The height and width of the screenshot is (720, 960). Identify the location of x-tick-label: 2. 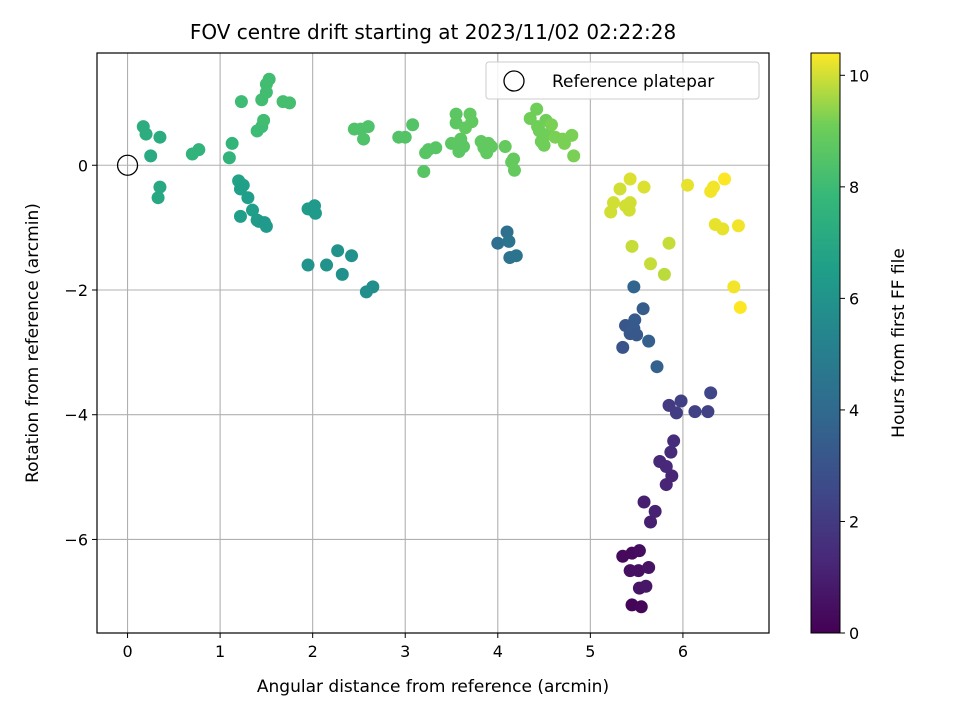
(313, 651).